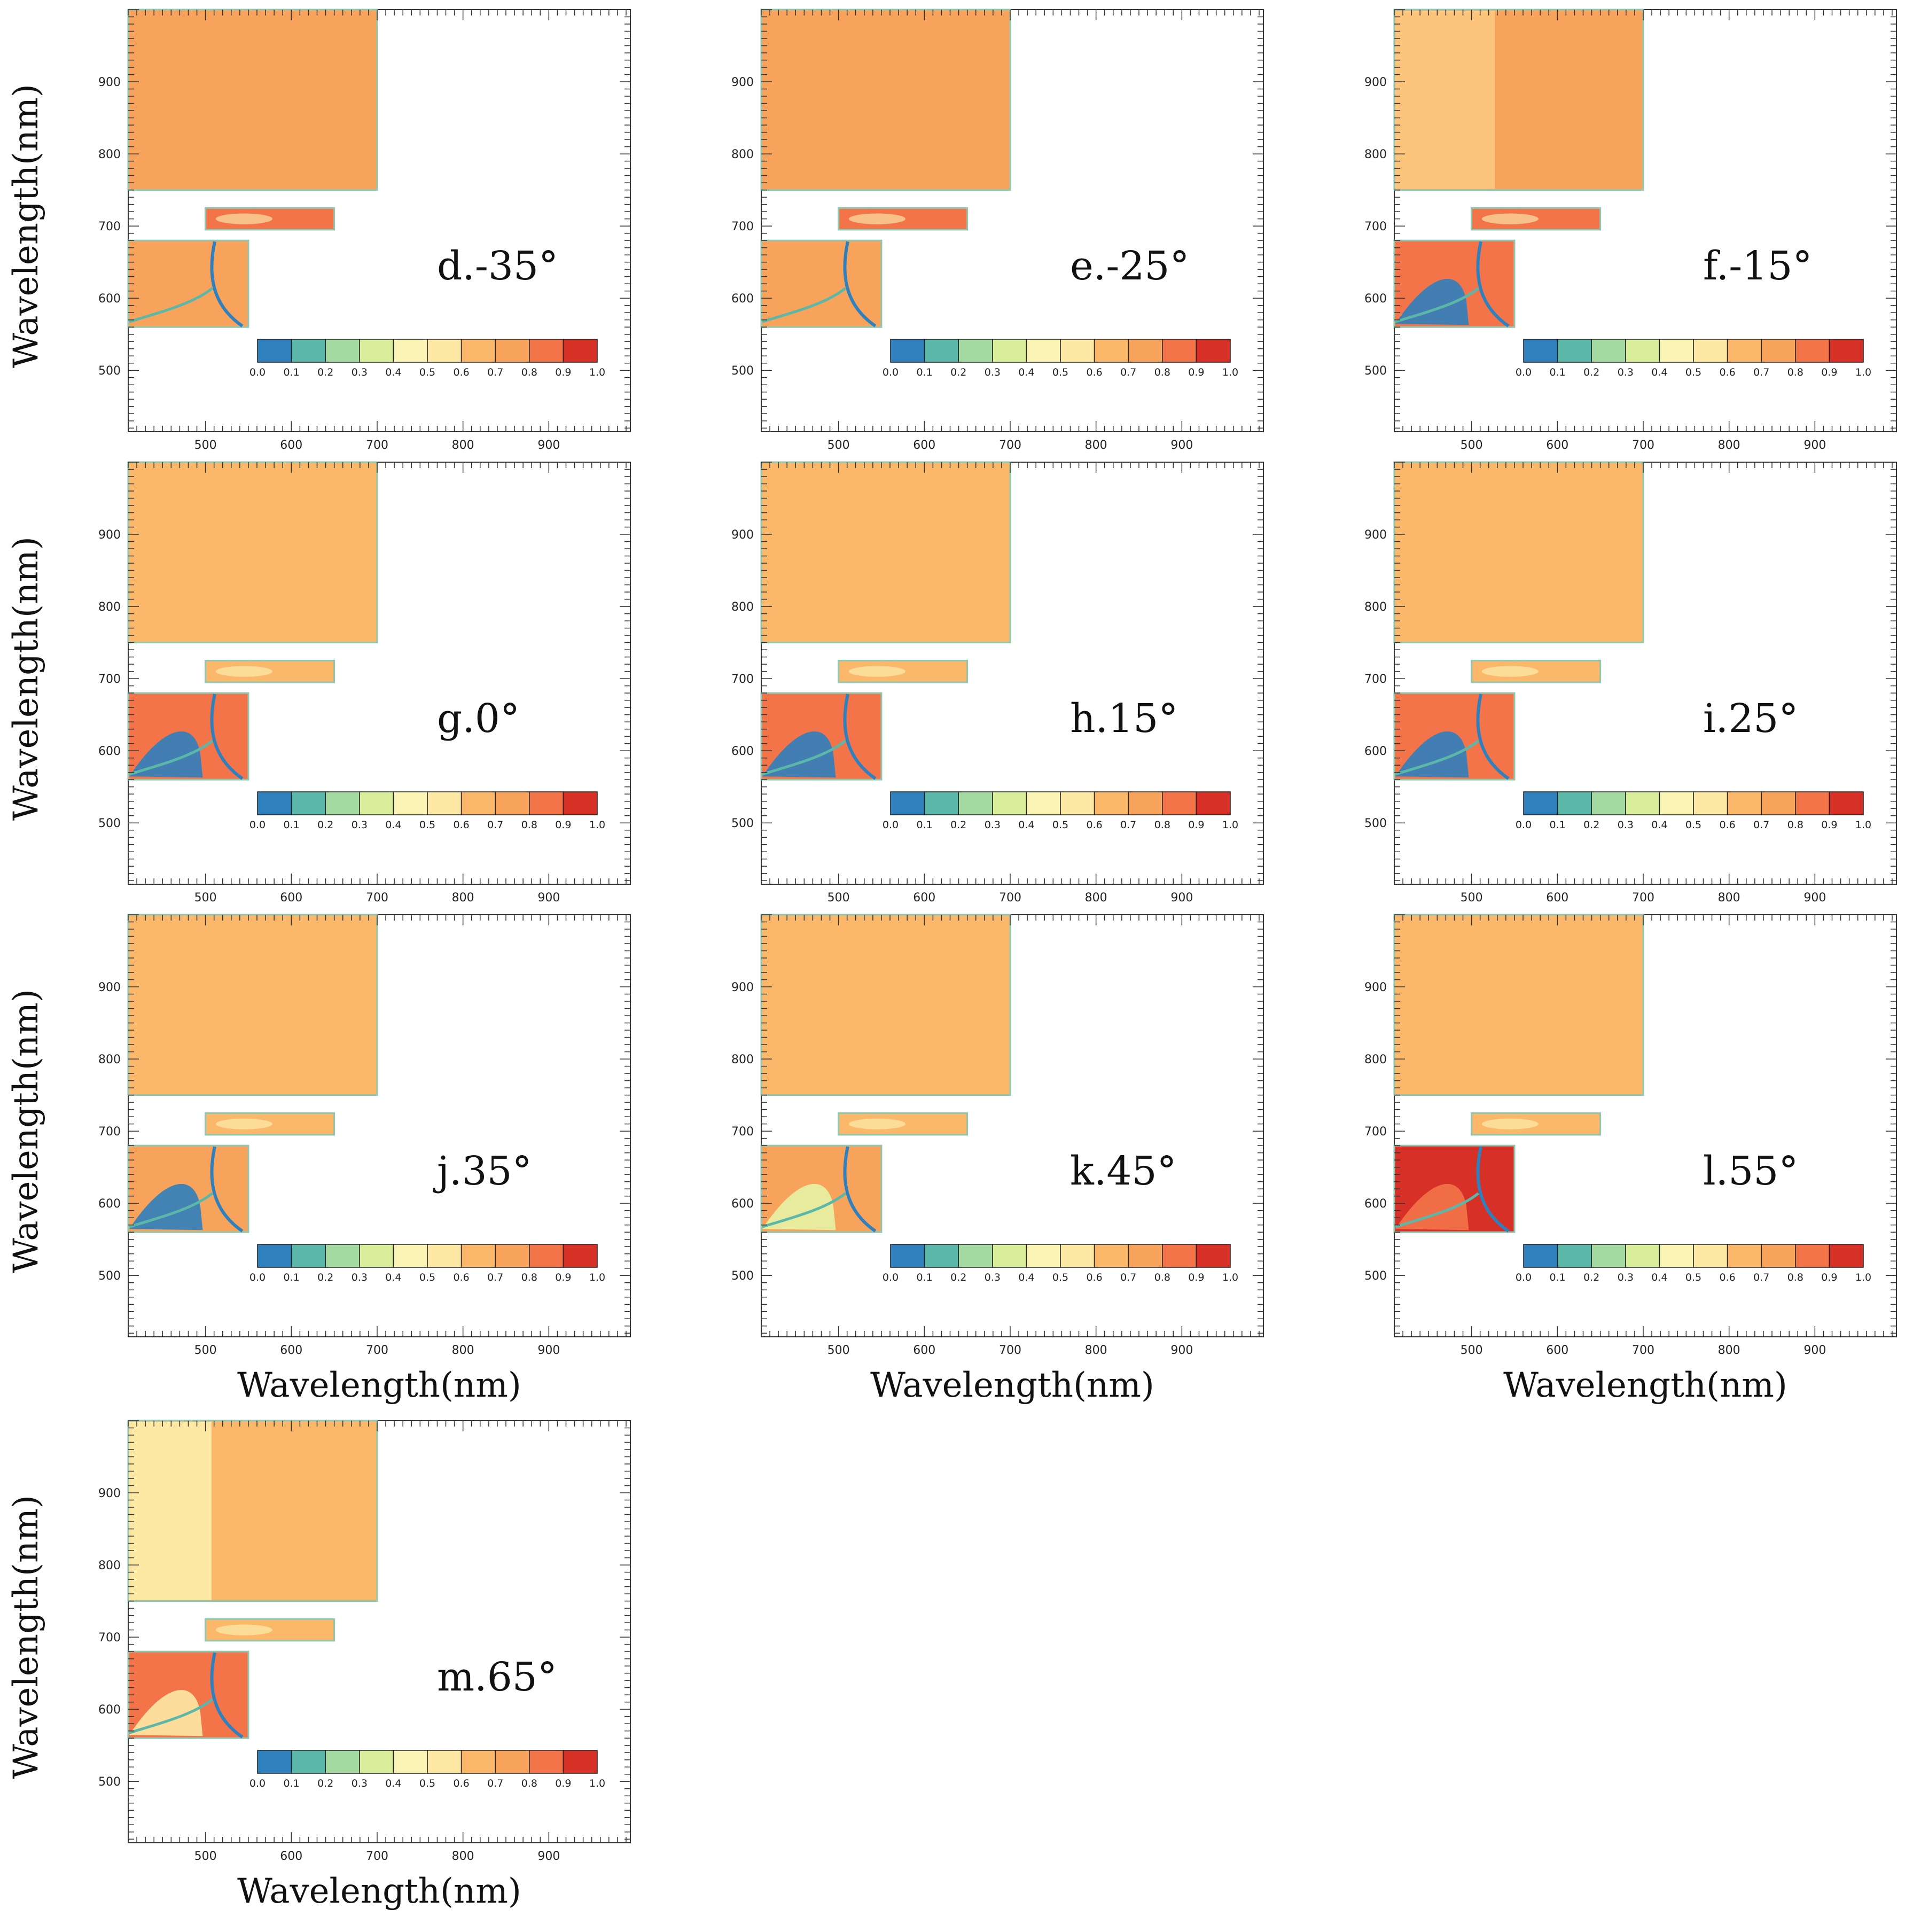 This screenshot has width=1913, height=1932. I want to click on x-tick-label: 800, so click(1096, 445).